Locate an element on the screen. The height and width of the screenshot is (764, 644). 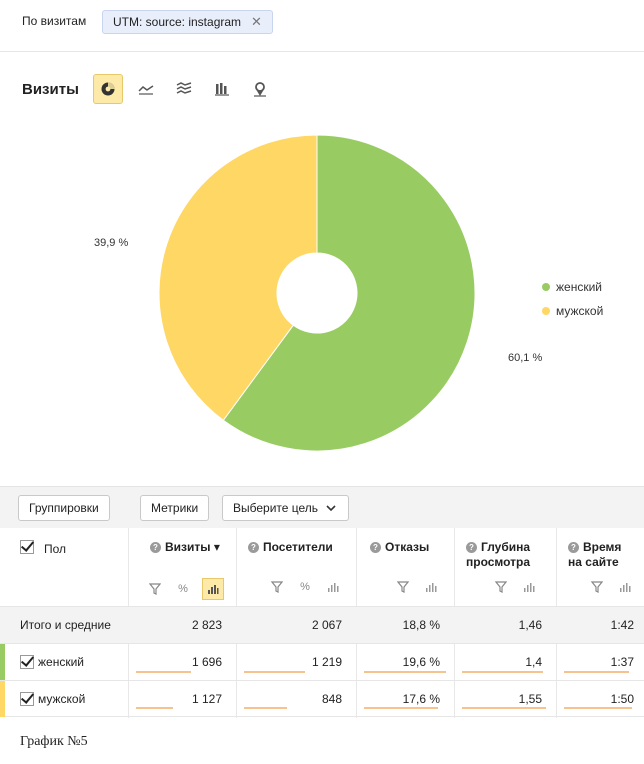
figure-caption: График №5 is located at coordinates (54, 741).